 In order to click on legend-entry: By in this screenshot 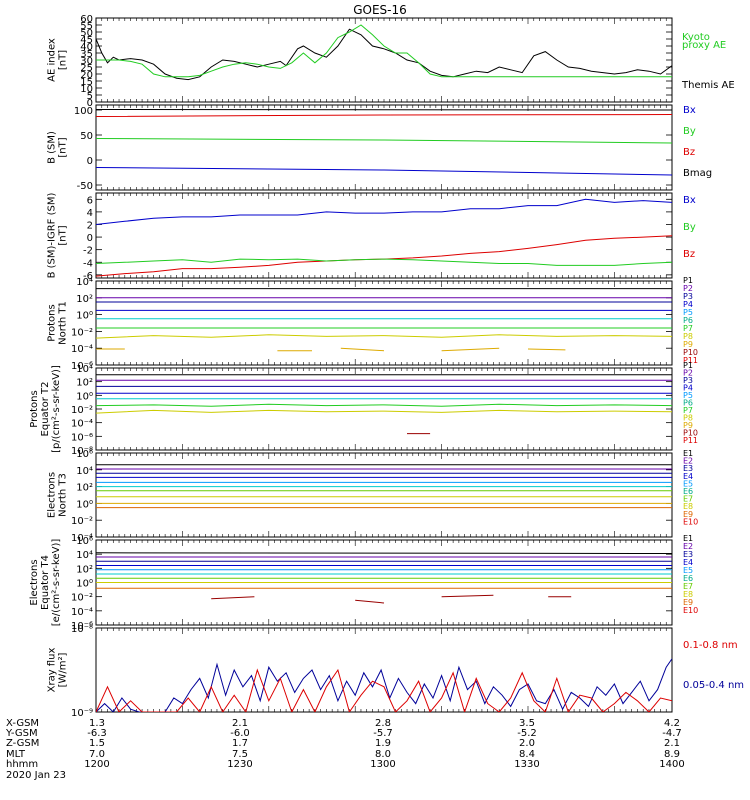, I will do `click(689, 227)`.